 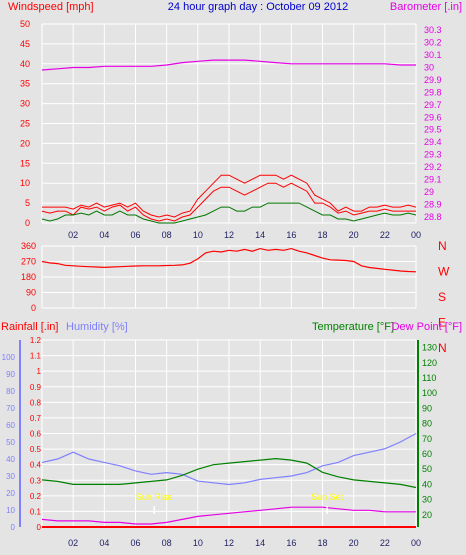 What do you see at coordinates (9, 357) in the screenshot?
I see `humidity-tick-label: 100` at bounding box center [9, 357].